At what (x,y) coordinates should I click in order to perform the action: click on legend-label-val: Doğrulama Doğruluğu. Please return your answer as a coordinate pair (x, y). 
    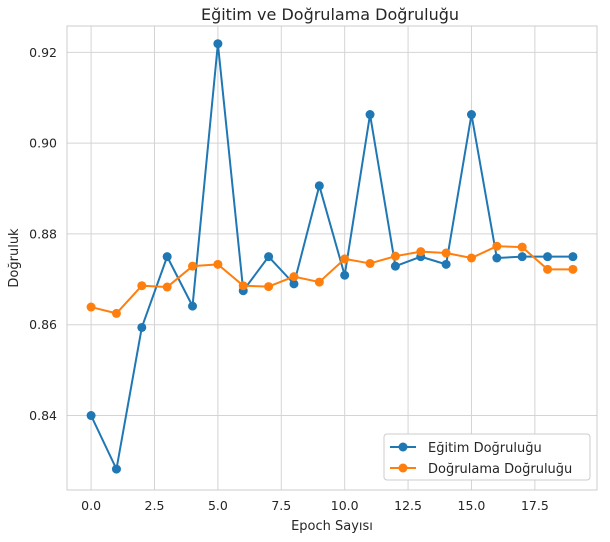
    Looking at the image, I should click on (500, 469).